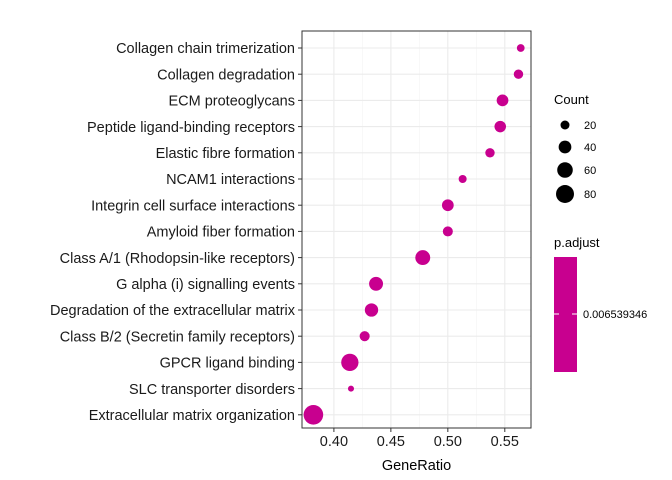 The image size is (672, 480). What do you see at coordinates (590, 195) in the screenshot?
I see `size-legend-label: 80` at bounding box center [590, 195].